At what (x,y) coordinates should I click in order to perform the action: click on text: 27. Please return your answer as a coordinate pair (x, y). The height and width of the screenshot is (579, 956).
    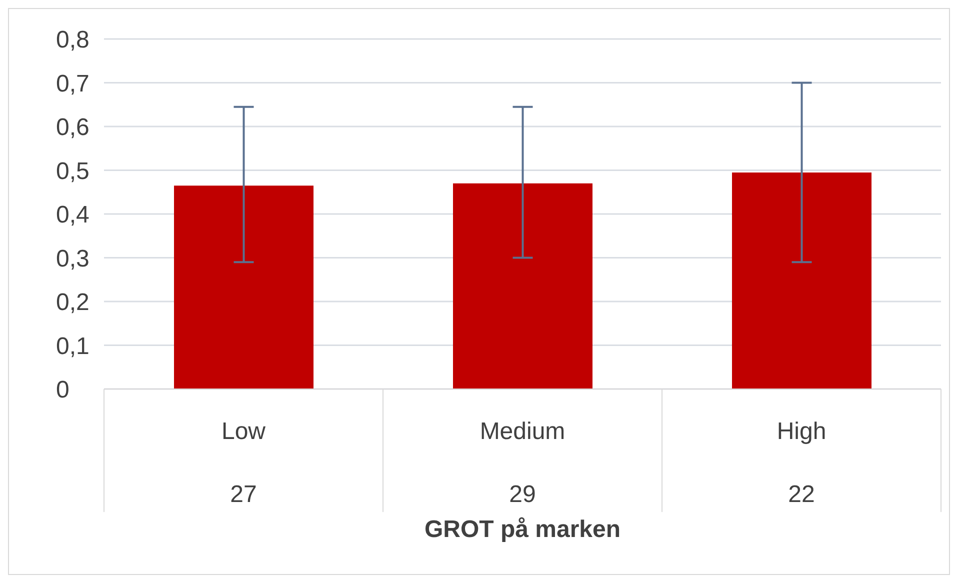
    Looking at the image, I should click on (243, 494).